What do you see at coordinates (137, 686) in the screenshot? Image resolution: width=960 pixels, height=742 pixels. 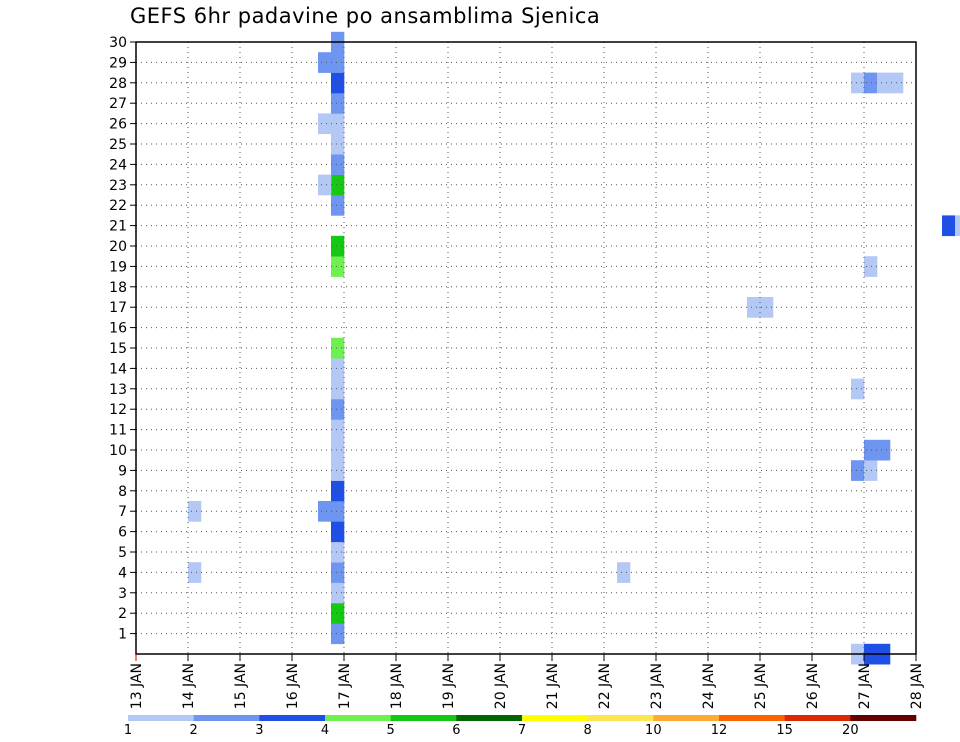 I see `x-tick-label: 13 JAN` at bounding box center [137, 686].